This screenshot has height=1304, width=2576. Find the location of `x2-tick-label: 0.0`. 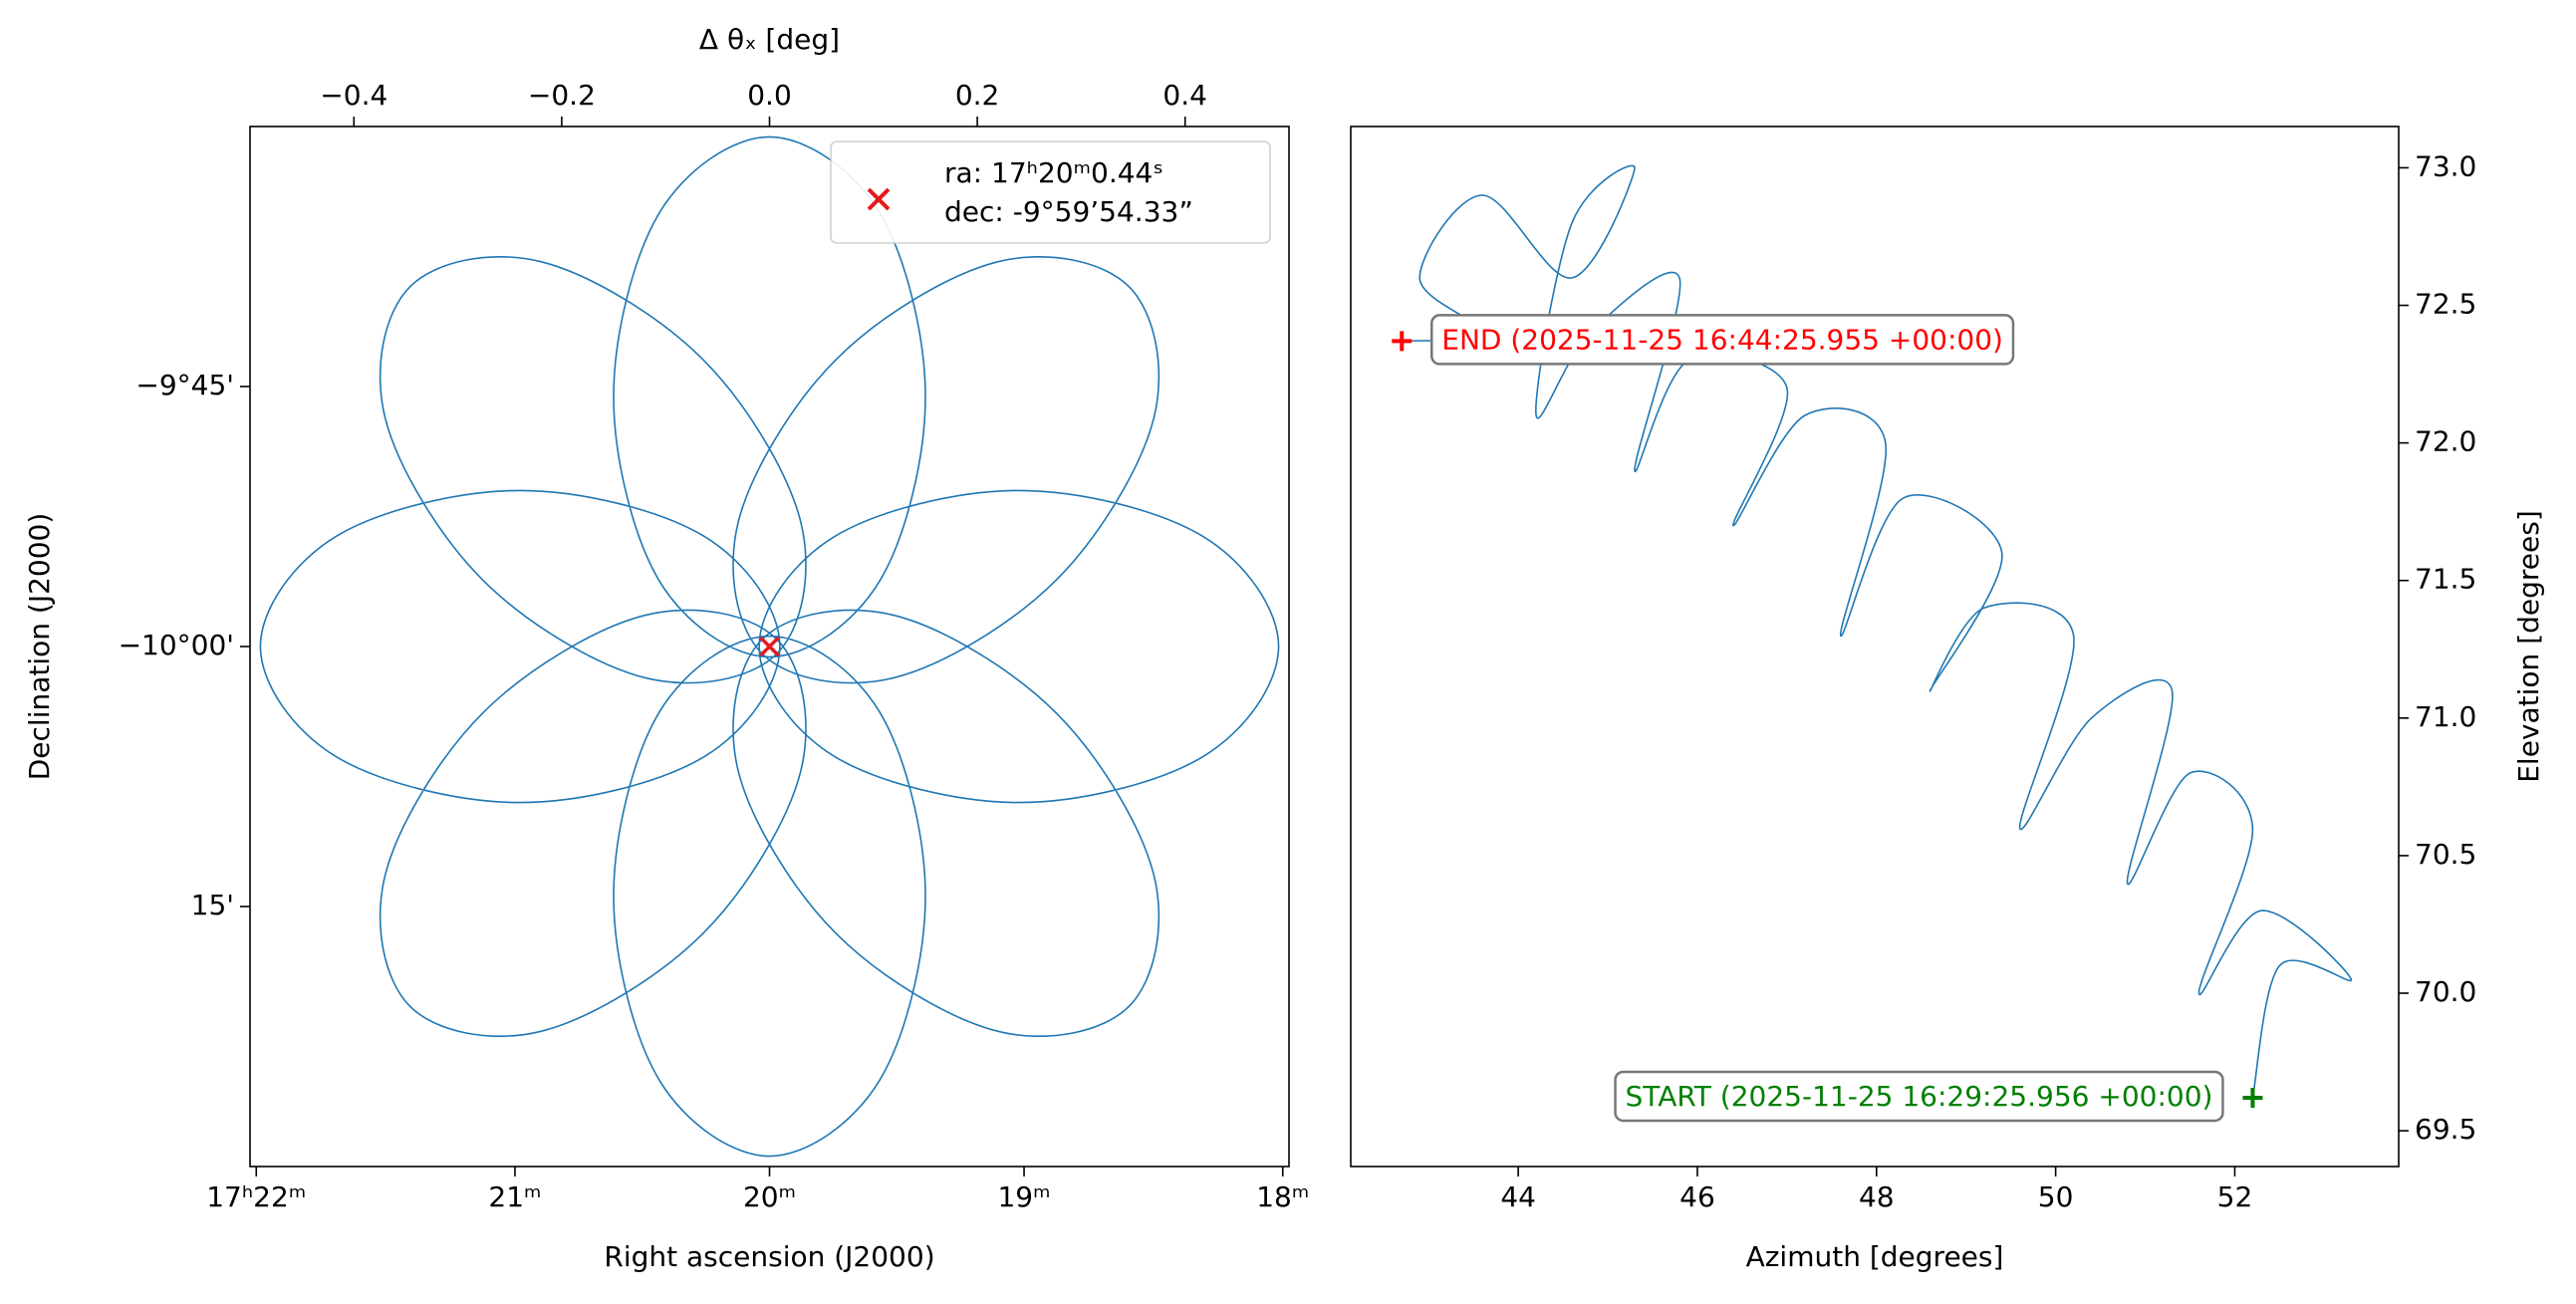

x2-tick-label: 0.0 is located at coordinates (769, 95).